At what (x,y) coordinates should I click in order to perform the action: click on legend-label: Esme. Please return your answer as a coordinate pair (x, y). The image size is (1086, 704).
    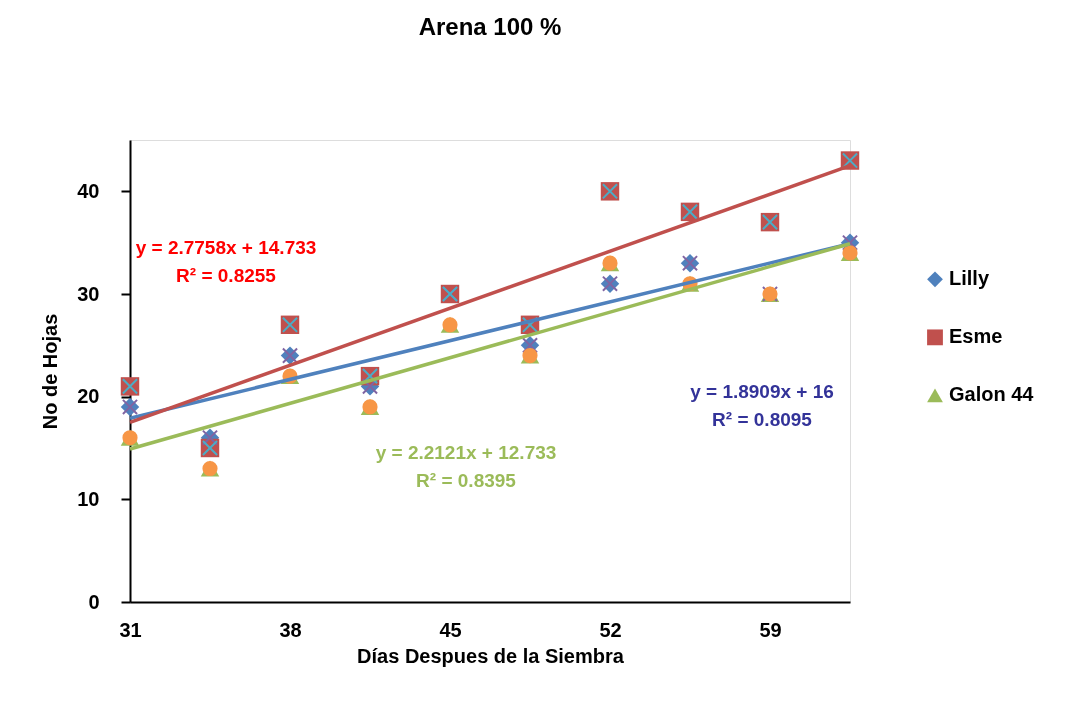
    Looking at the image, I should click on (976, 336).